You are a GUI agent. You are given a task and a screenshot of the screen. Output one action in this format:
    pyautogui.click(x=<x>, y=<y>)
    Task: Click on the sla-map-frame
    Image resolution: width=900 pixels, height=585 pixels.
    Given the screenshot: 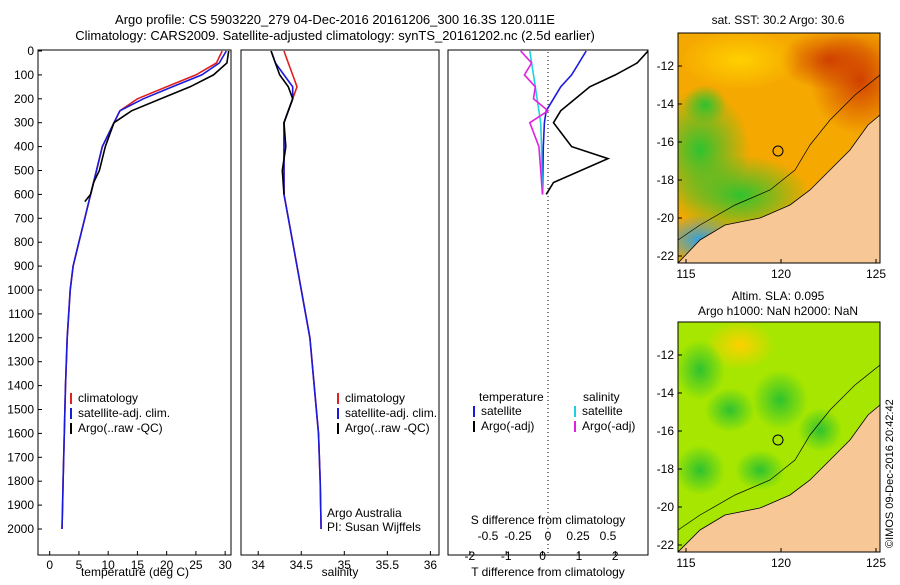 What is the action you would take?
    pyautogui.click(x=779, y=437)
    